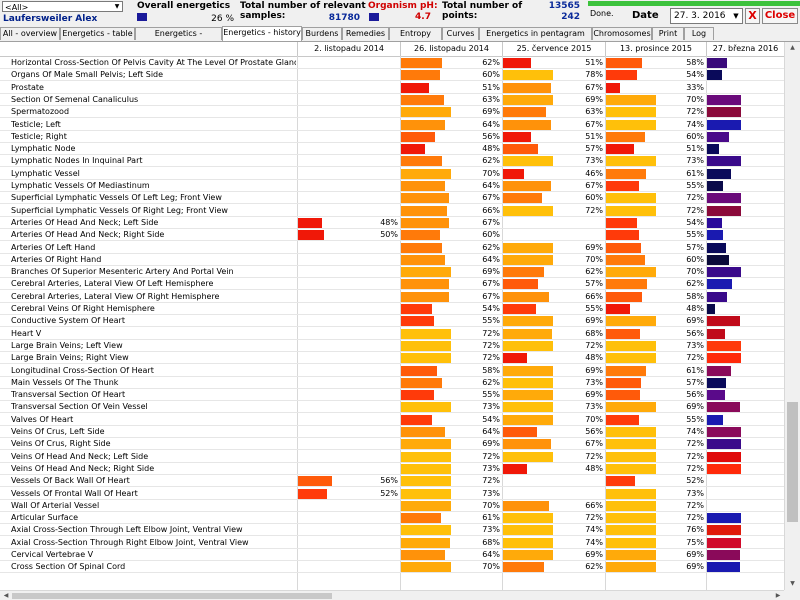  Describe the element at coordinates (392, 174) in the screenshot. I see `table-row: Lymphatic Vessel 70% 46% 61%` at that location.